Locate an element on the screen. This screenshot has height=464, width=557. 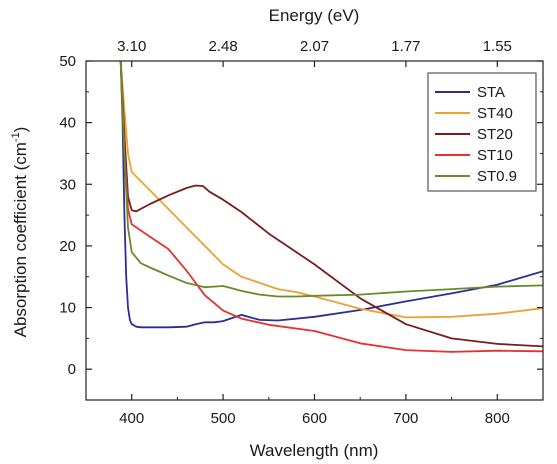
legend-label: STA is located at coordinates (491, 92).